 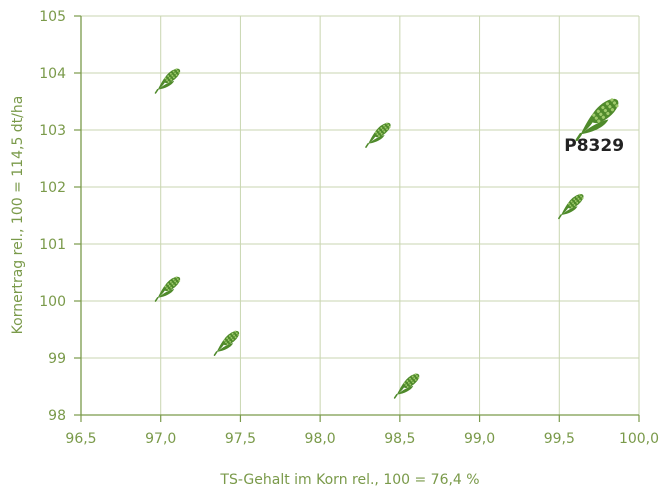 What do you see at coordinates (240, 439) in the screenshot?
I see `x-tick-label: 97,5` at bounding box center [240, 439].